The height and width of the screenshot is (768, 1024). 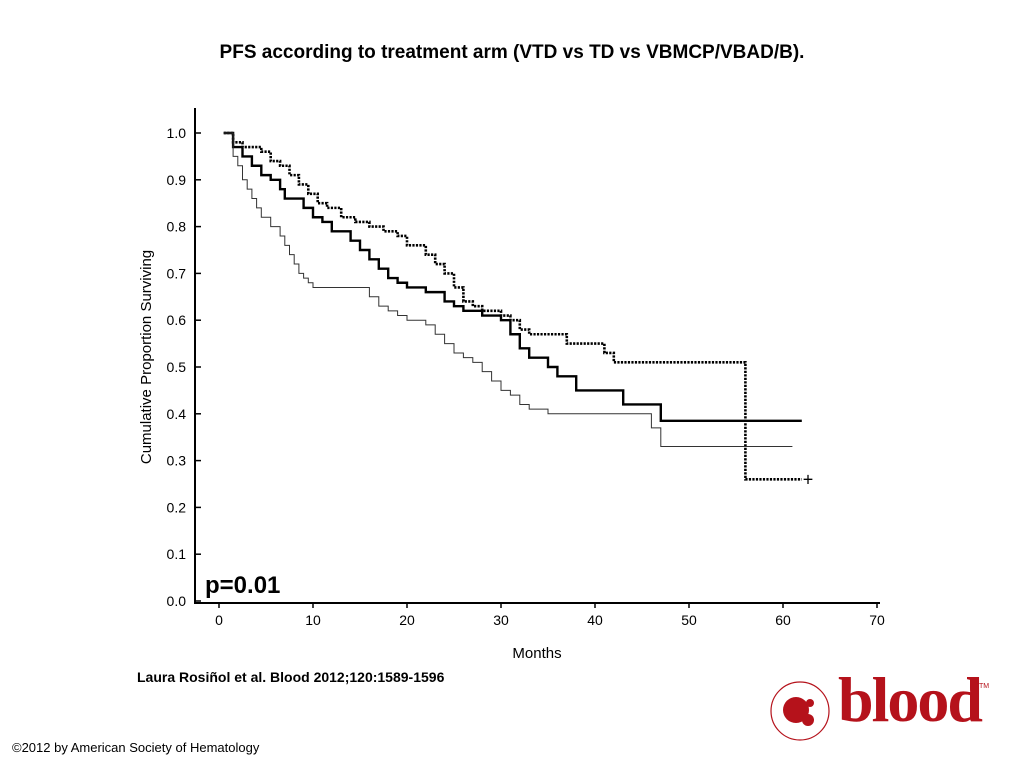 What do you see at coordinates (177, 507) in the screenshot?
I see `y-tick-label: 0.2` at bounding box center [177, 507].